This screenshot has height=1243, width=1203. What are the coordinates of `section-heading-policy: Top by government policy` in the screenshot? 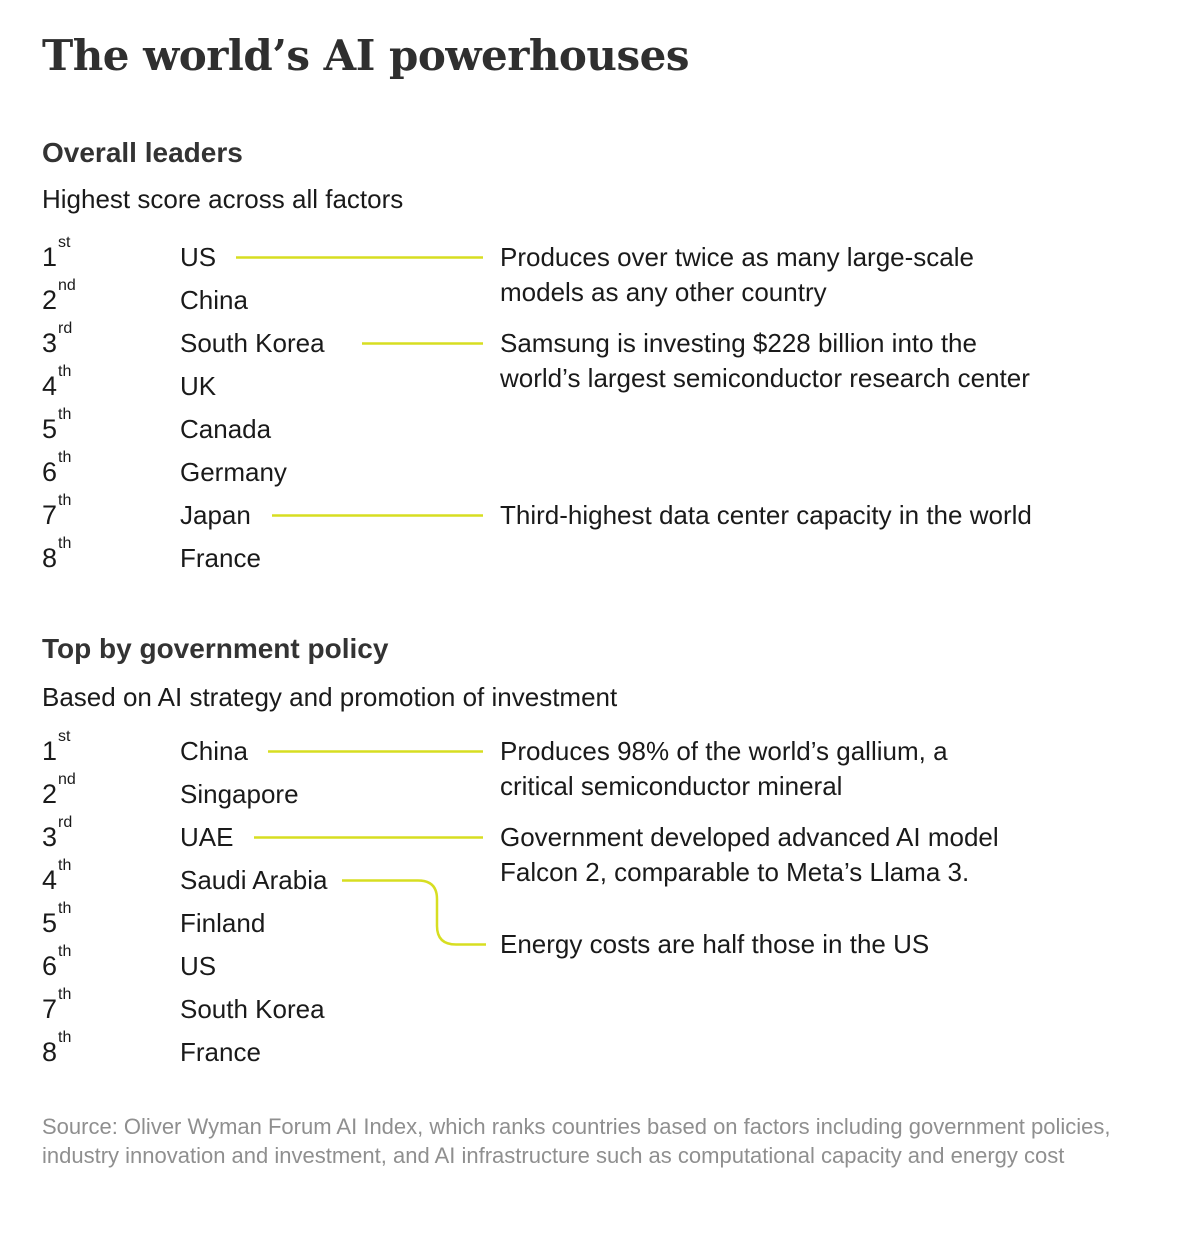 It's located at (215, 648).